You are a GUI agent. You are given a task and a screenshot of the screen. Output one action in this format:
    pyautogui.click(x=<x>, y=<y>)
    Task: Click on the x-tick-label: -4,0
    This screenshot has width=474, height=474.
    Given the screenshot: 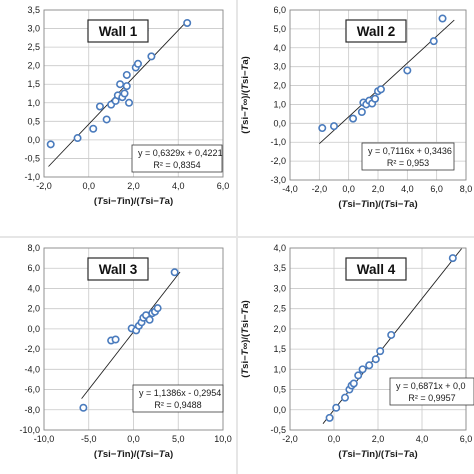 What is the action you would take?
    pyautogui.click(x=290, y=189)
    